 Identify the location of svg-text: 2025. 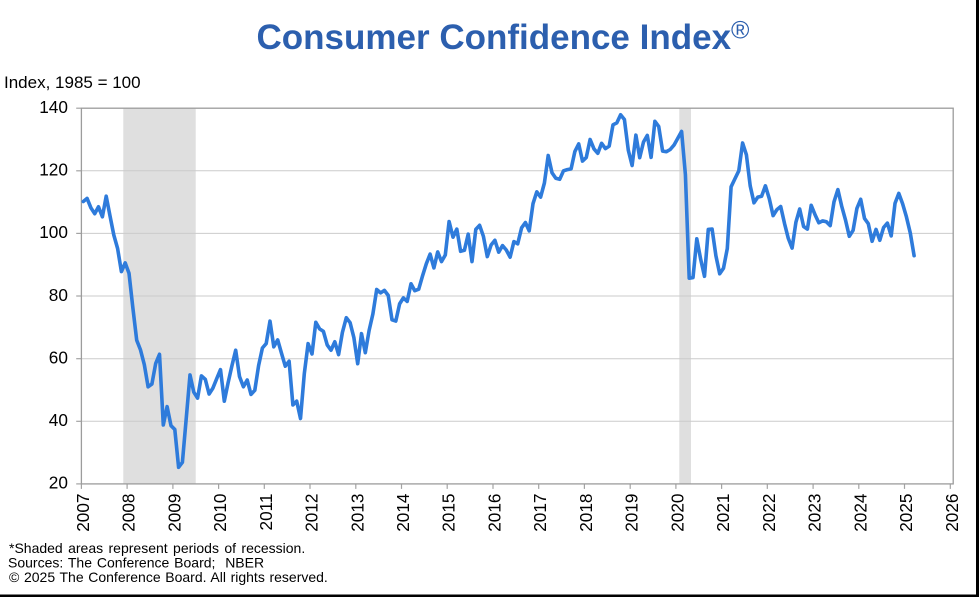
(906, 513).